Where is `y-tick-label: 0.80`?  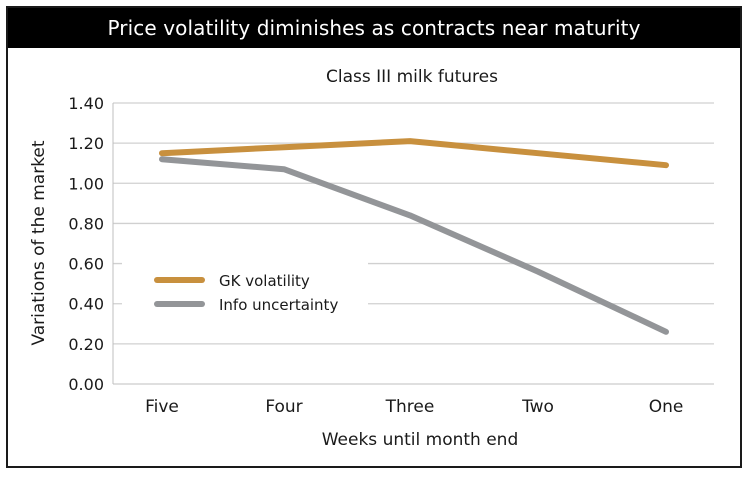 y-tick-label: 0.80 is located at coordinates (86, 223).